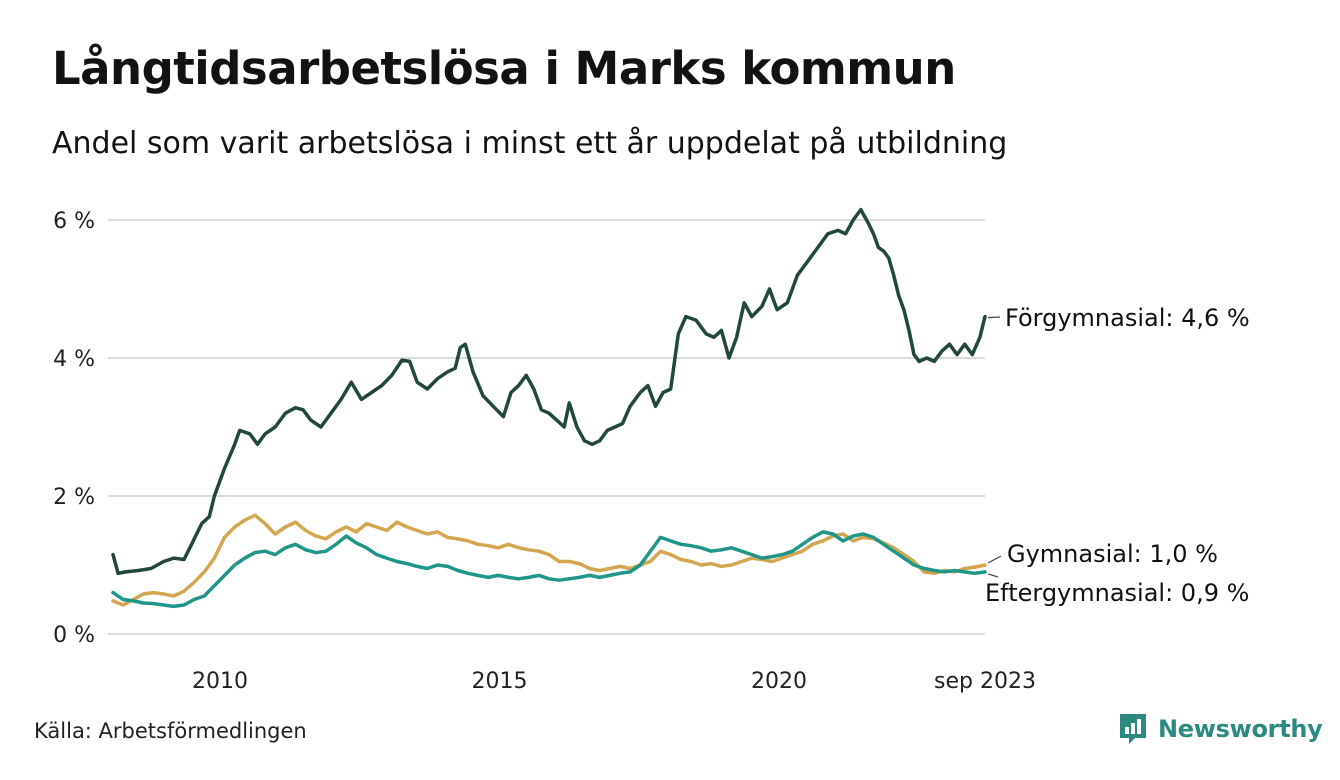 This screenshot has height=780, width=1340. Describe the element at coordinates (1117, 593) in the screenshot. I see `series-end-label: Eftergymnasial: 0,9 %` at that location.